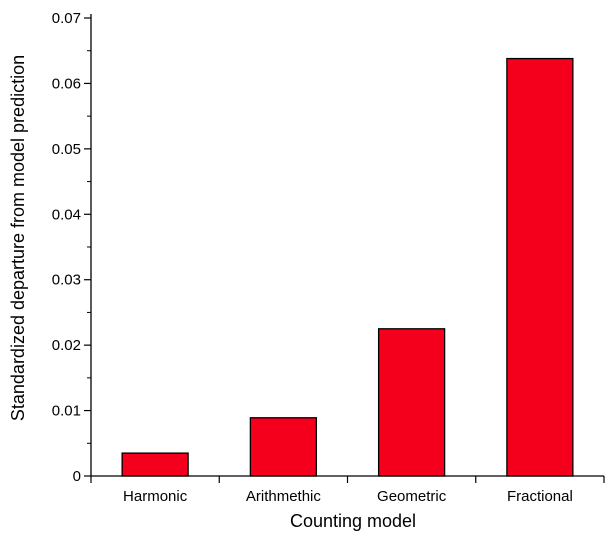 Image resolution: width=607 pixels, height=536 pixels. Describe the element at coordinates (283, 447) in the screenshot. I see `bar-arithmethic` at that location.